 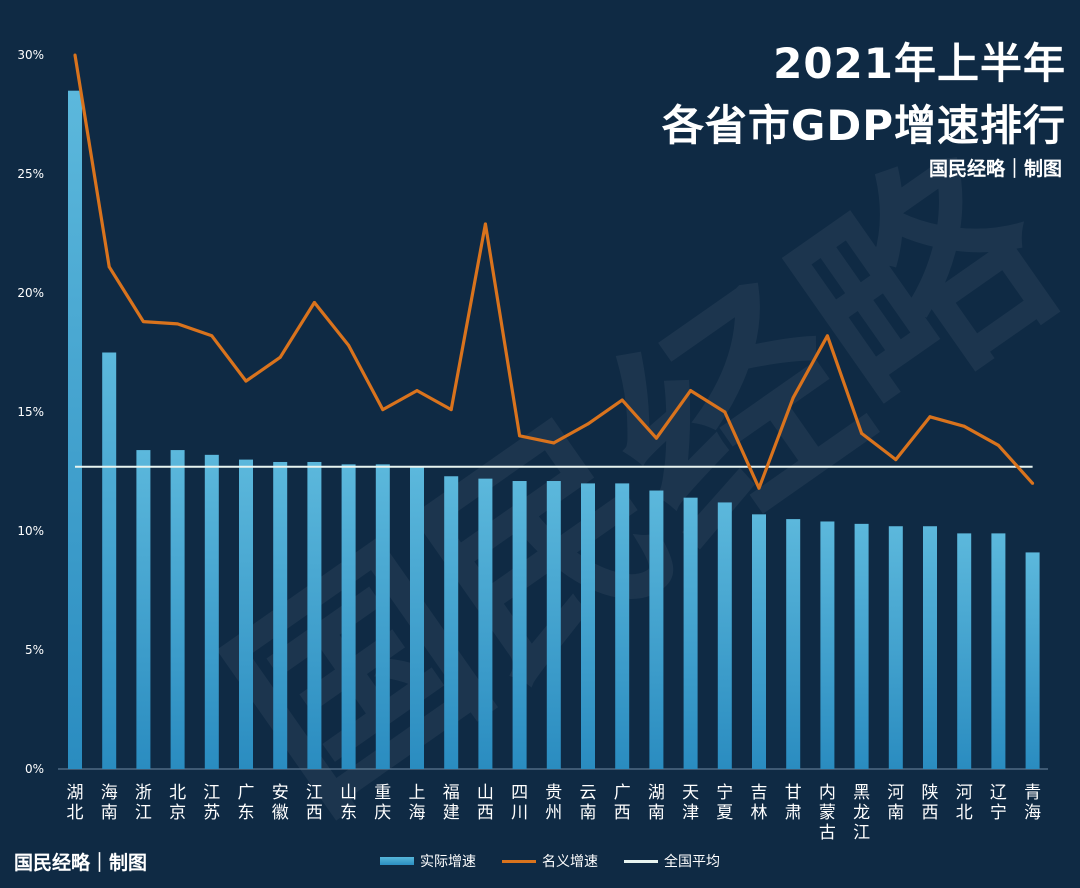 I want to click on x-tick-label: 河北, so click(x=964, y=803).